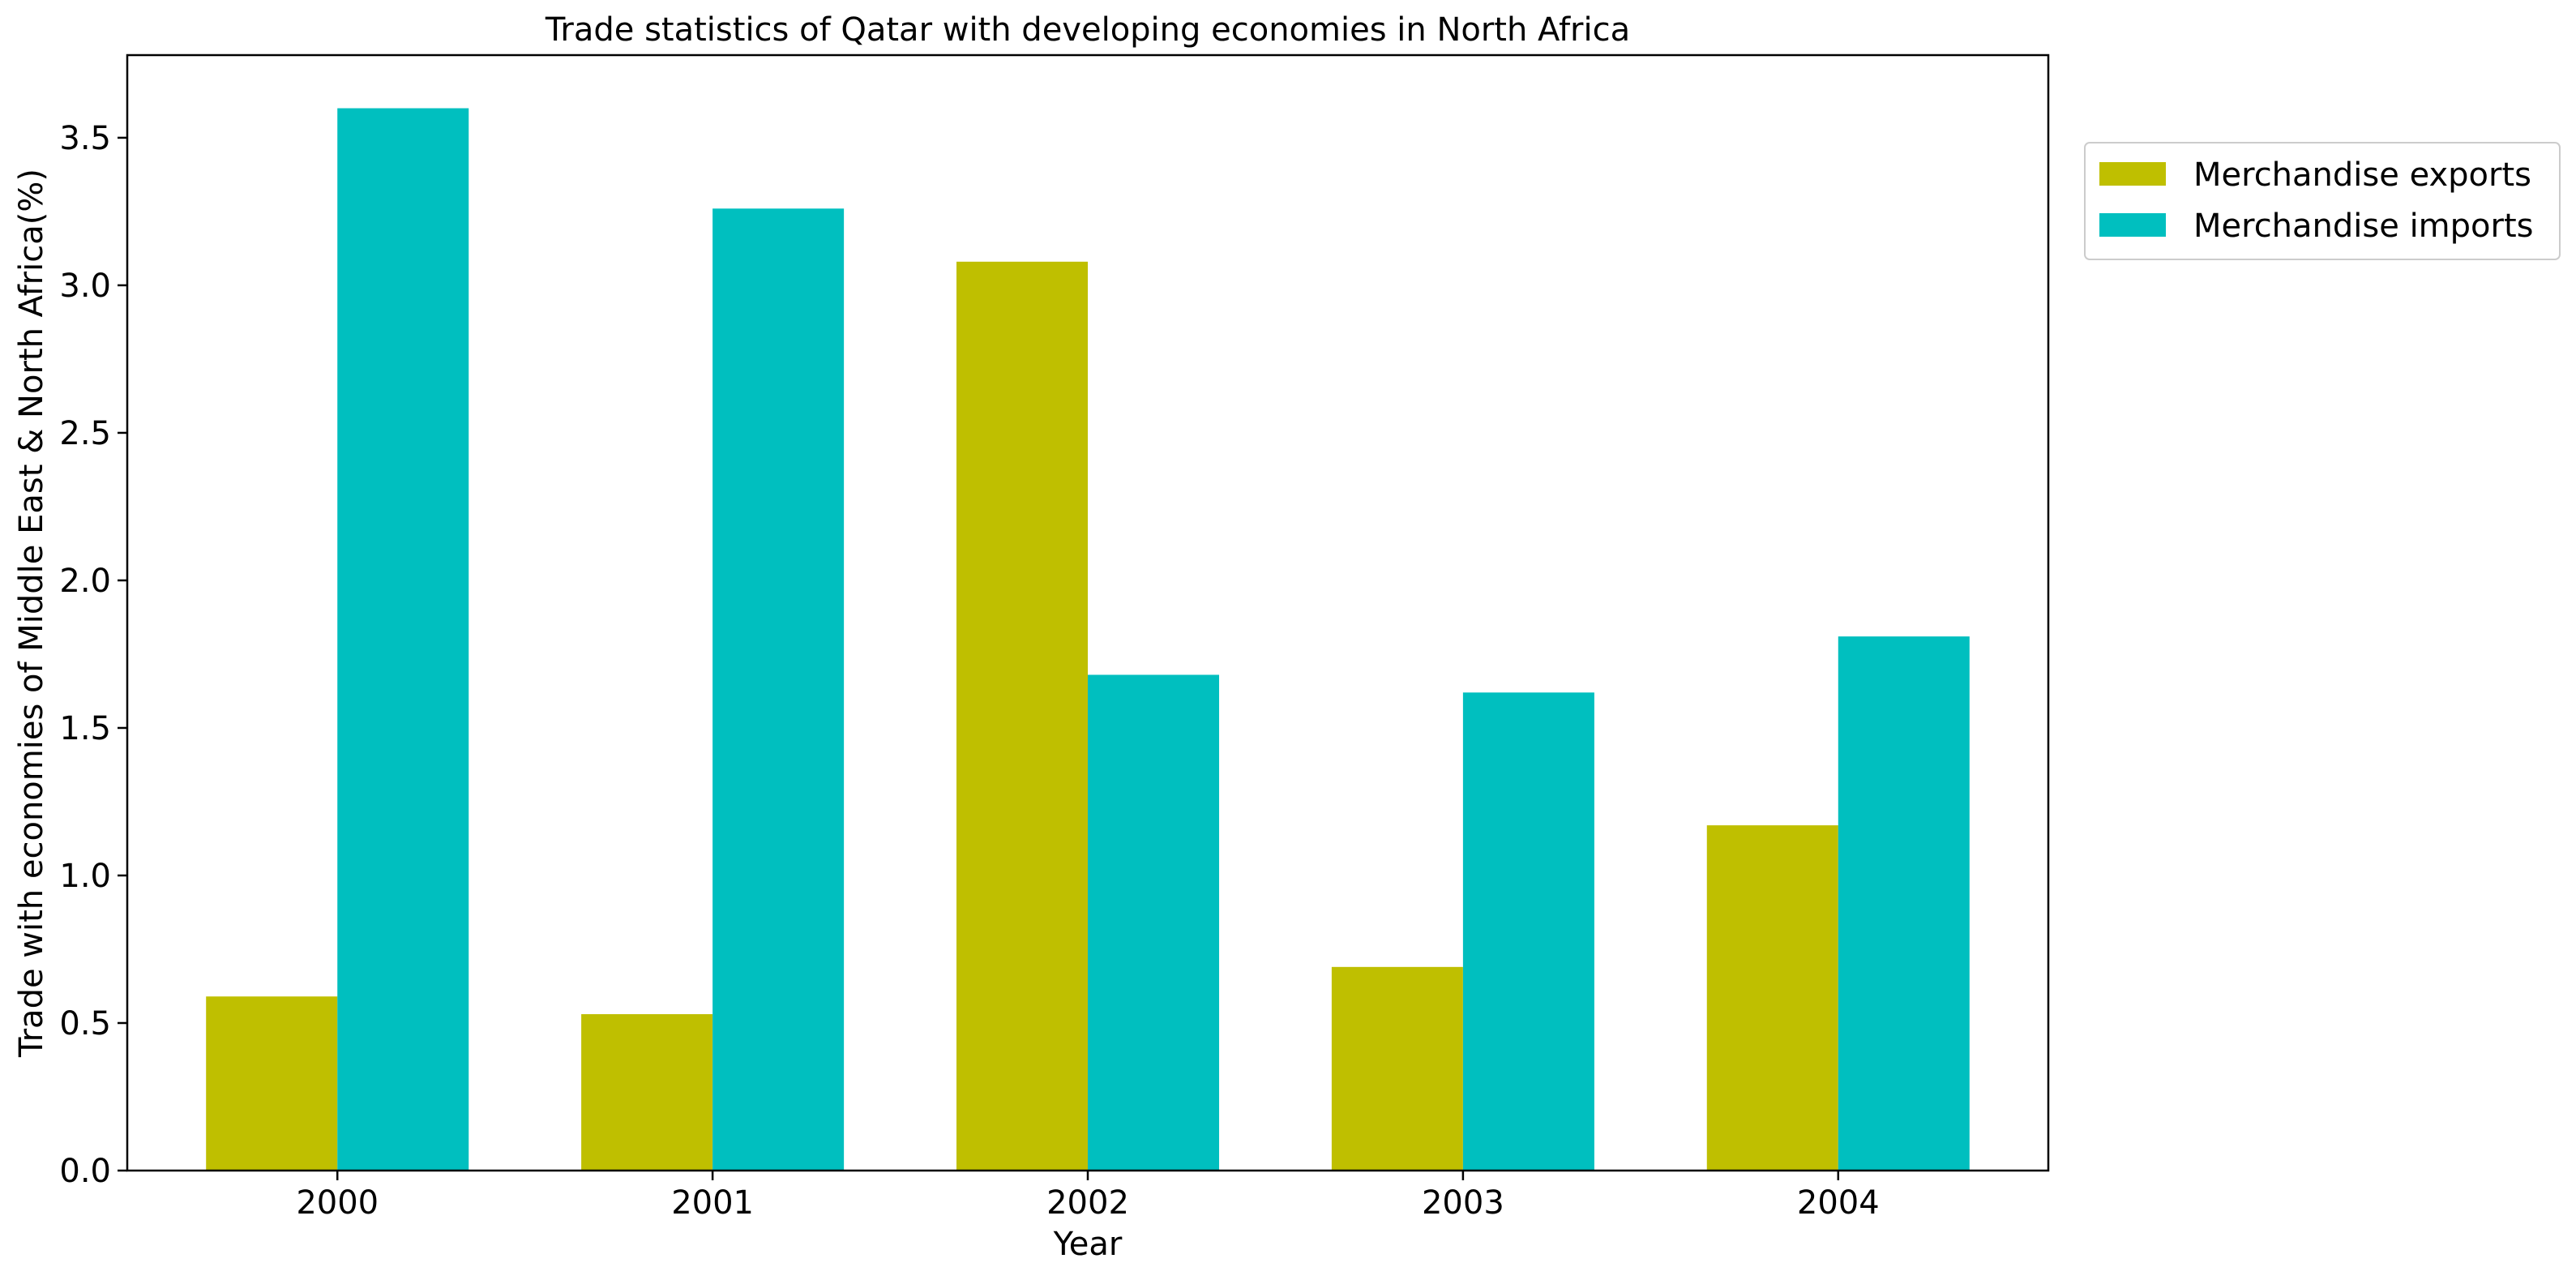 This screenshot has height=1280, width=2576. I want to click on legend-box, so click(2322, 201).